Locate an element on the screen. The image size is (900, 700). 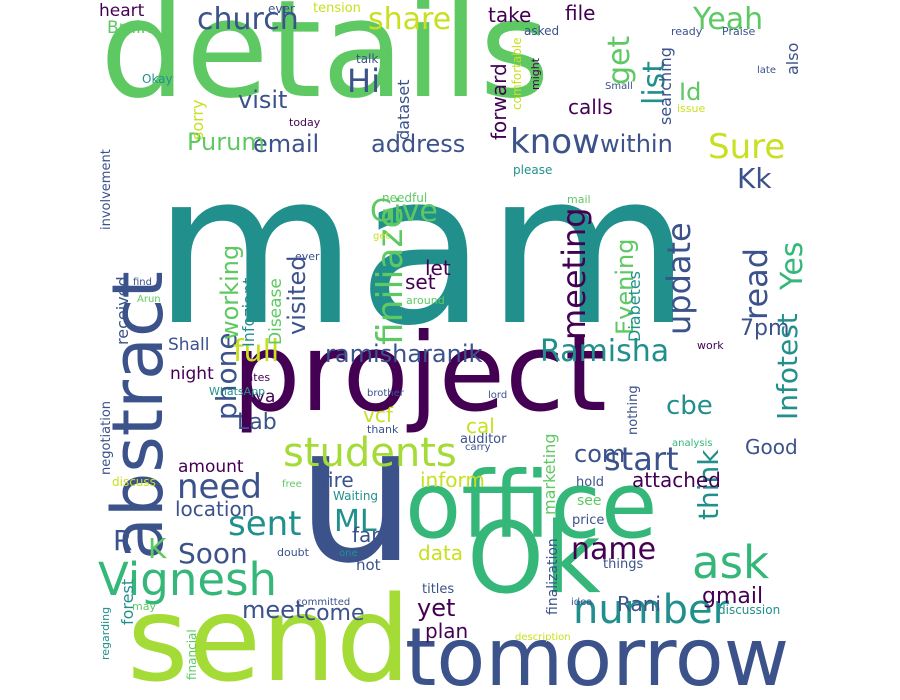
word-see: see is located at coordinates (589, 501).